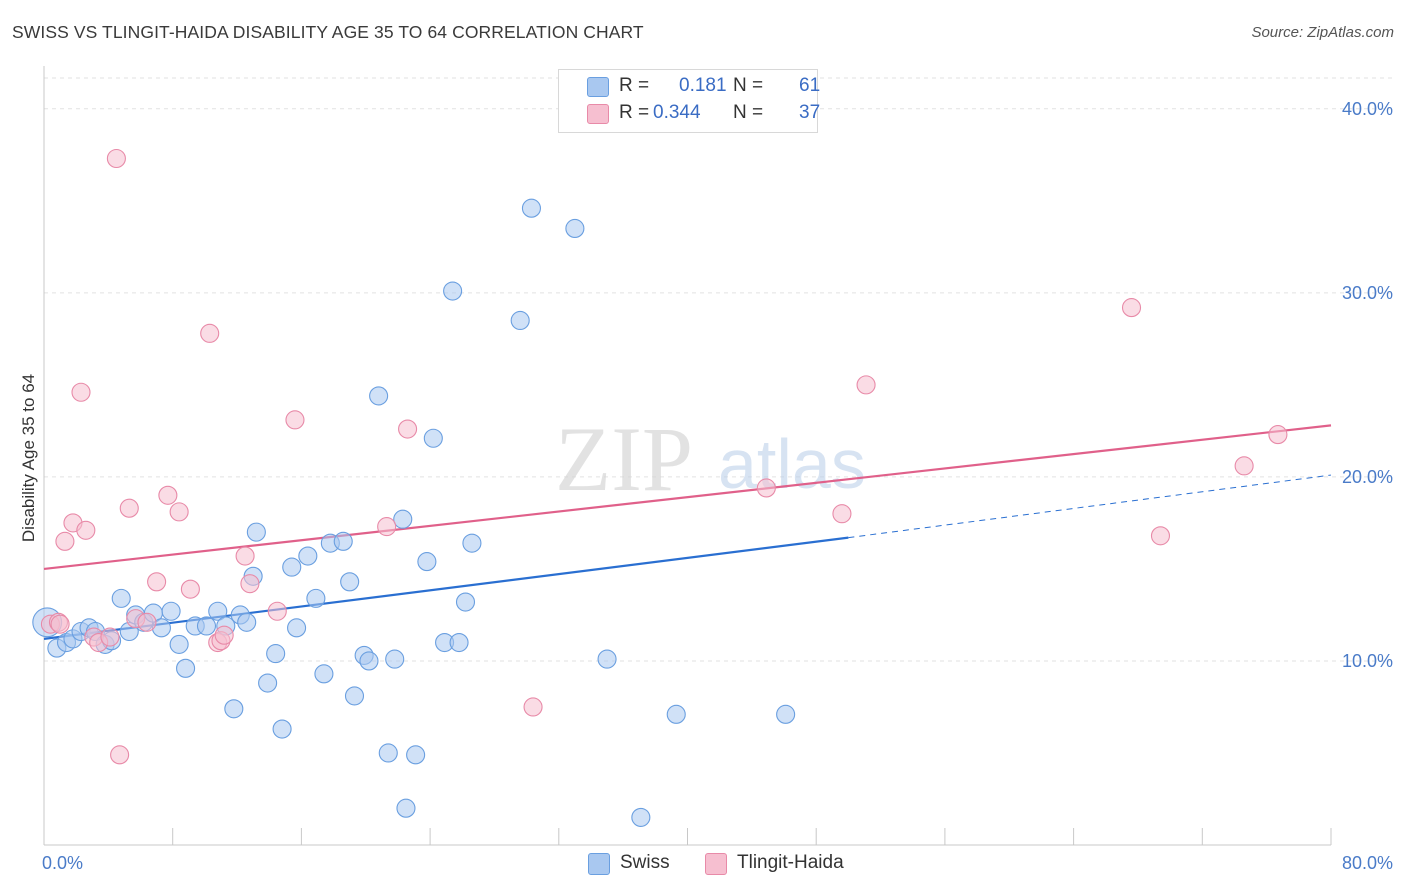 Image resolution: width=1406 pixels, height=892 pixels. I want to click on tlingit-n-value: 37, so click(810, 112).